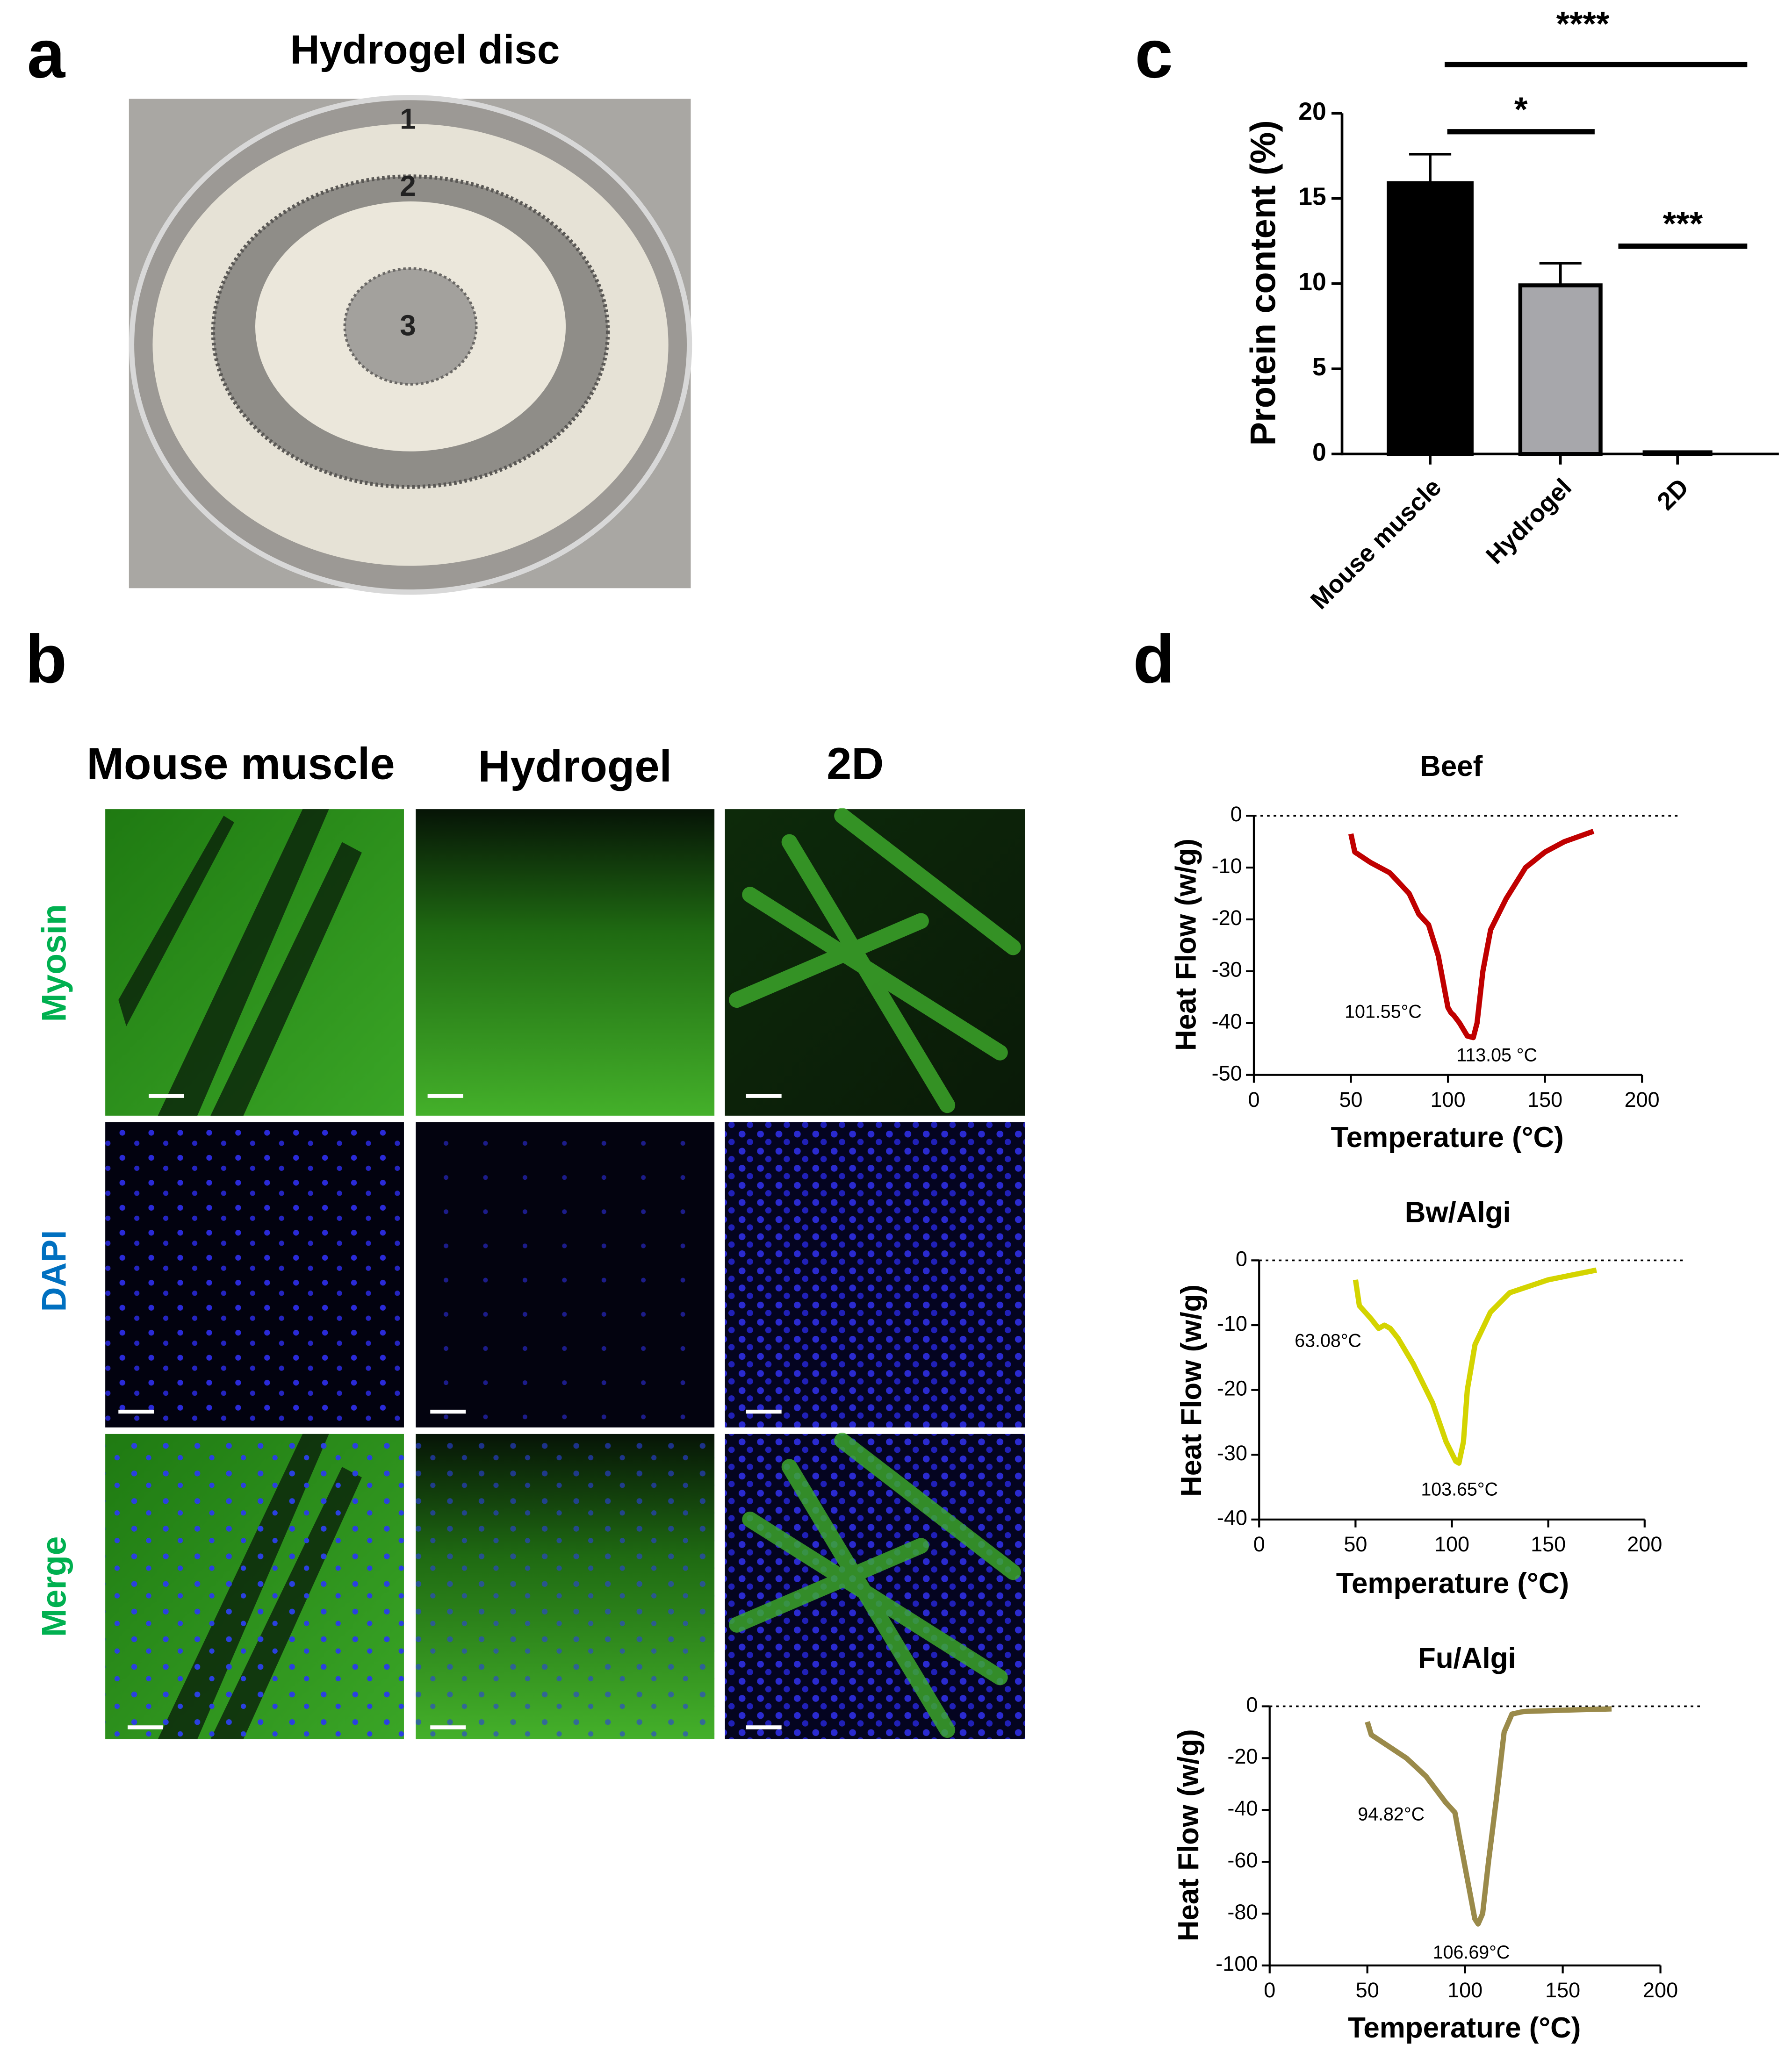 The height and width of the screenshot is (2059, 1792). What do you see at coordinates (1312, 112) in the screenshot?
I see `y-tick-label: 20` at bounding box center [1312, 112].